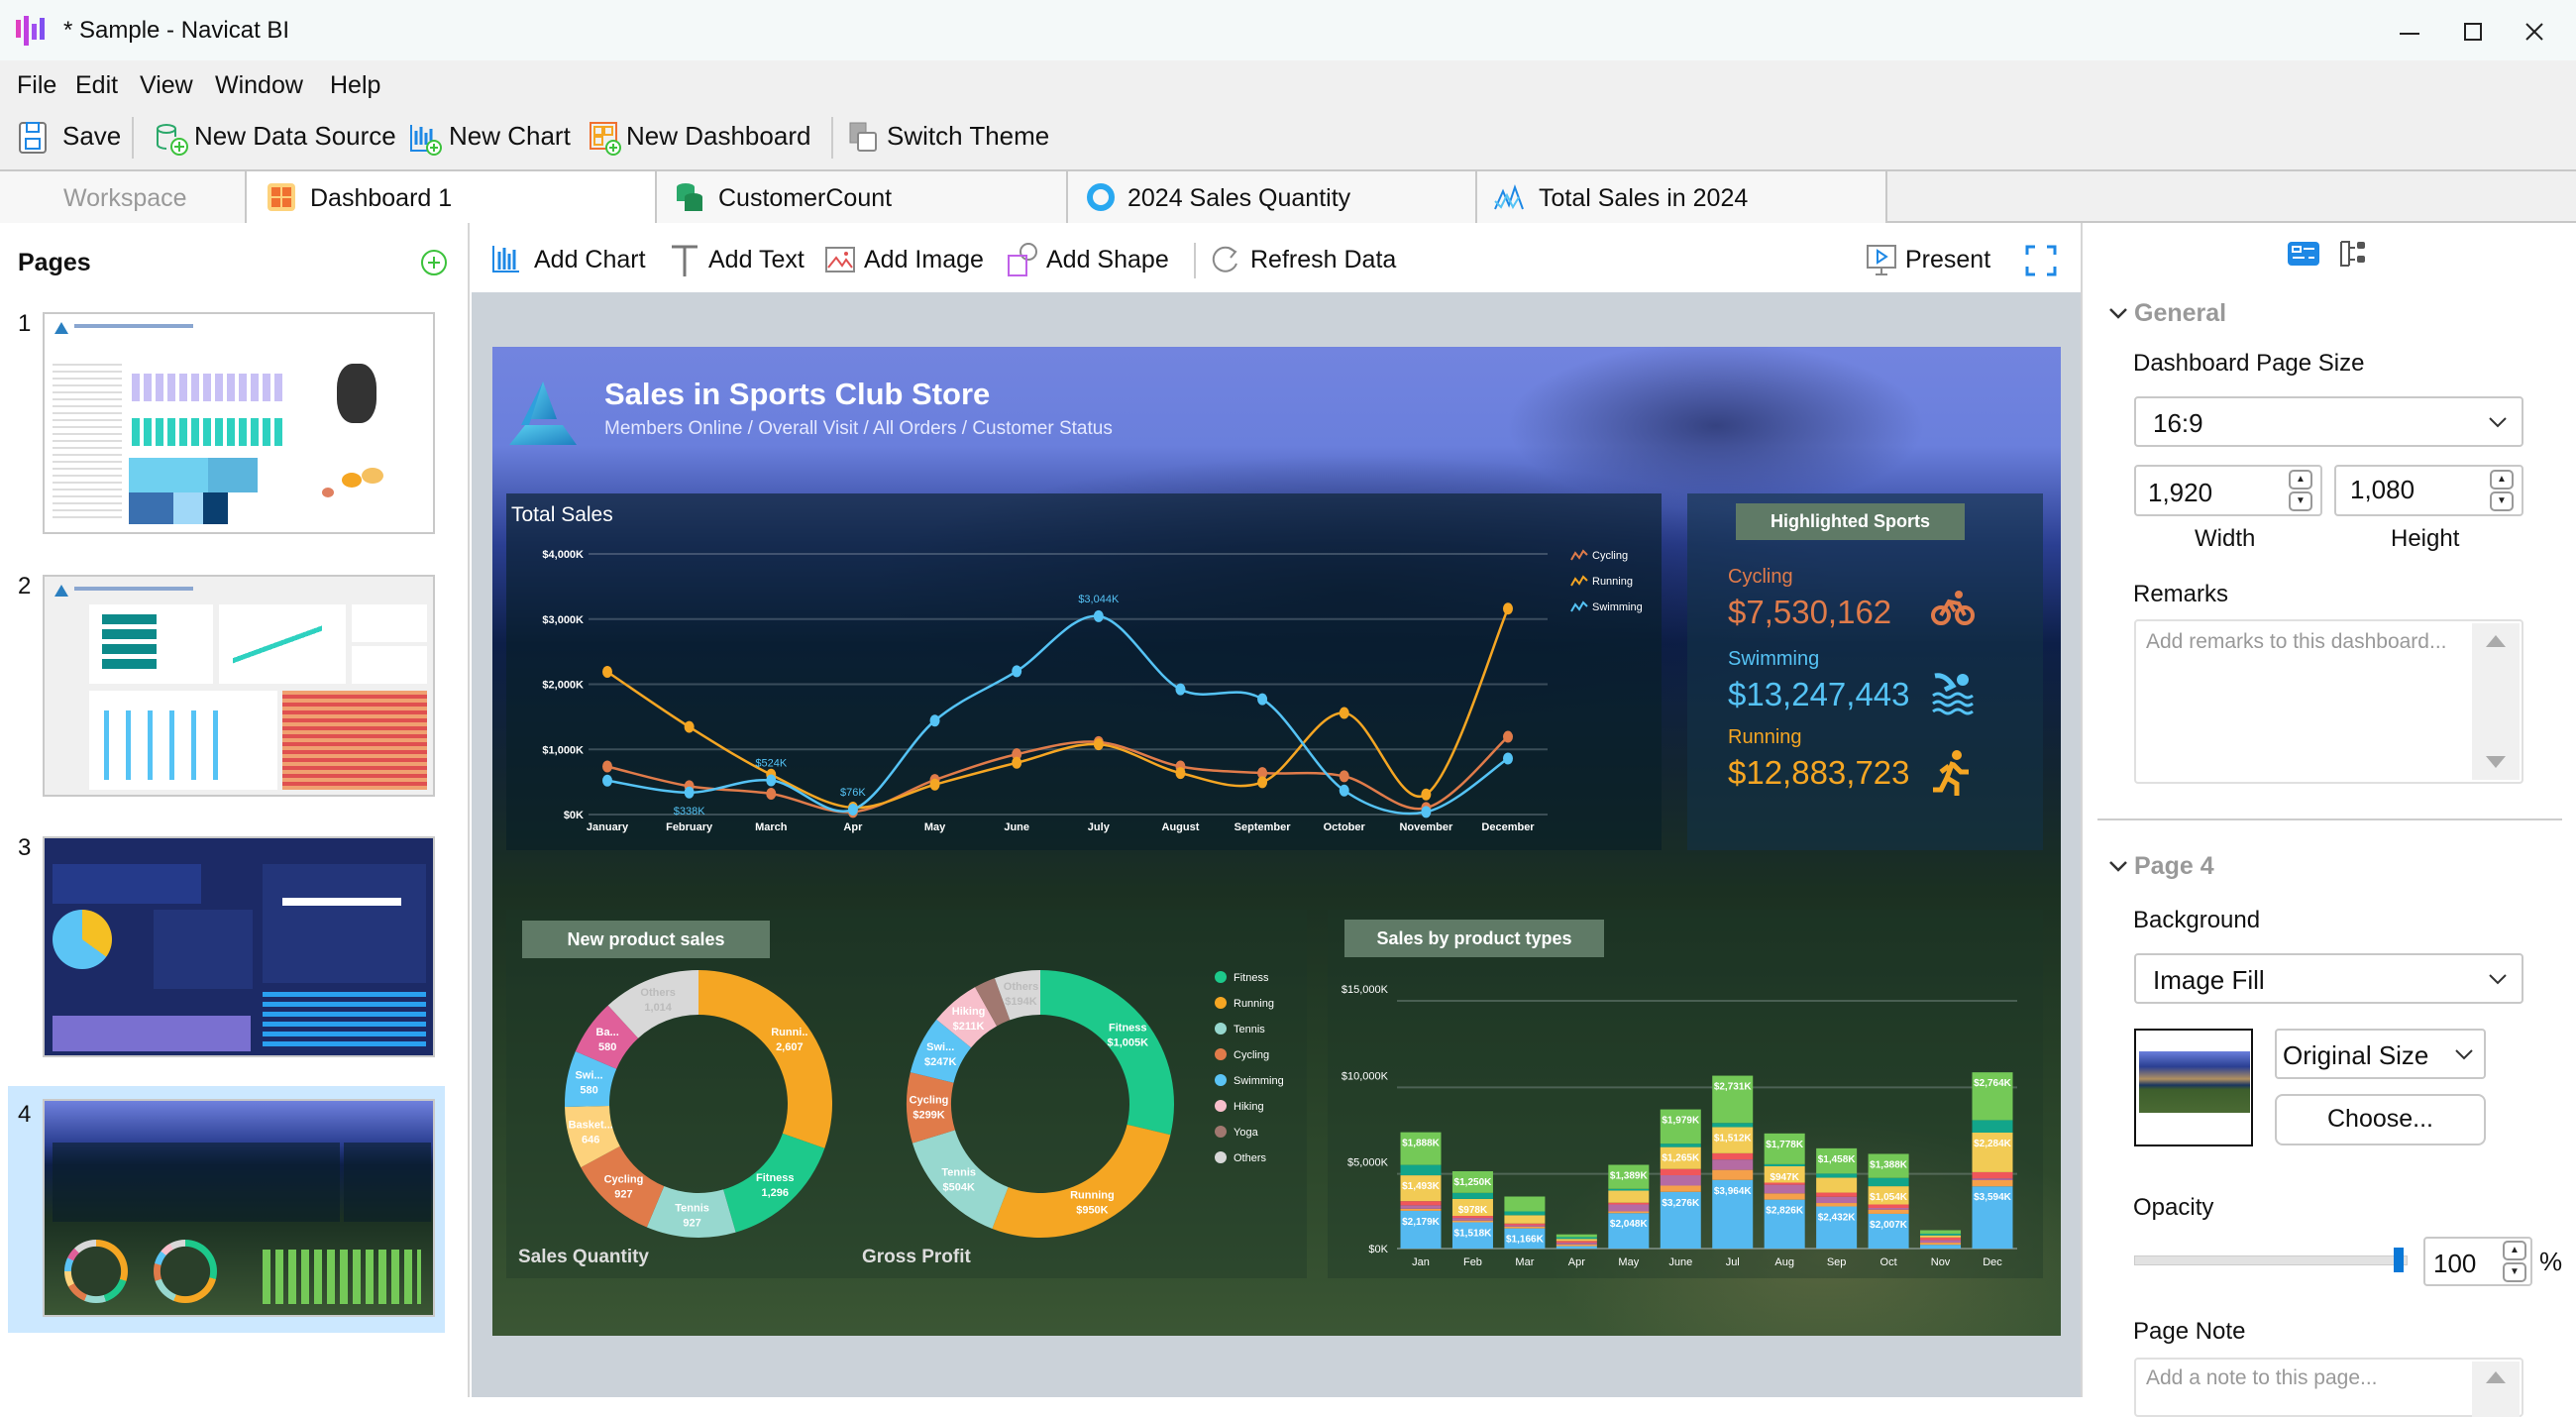 This screenshot has width=2576, height=1417. I want to click on properties-view-icon, so click(2303, 254).